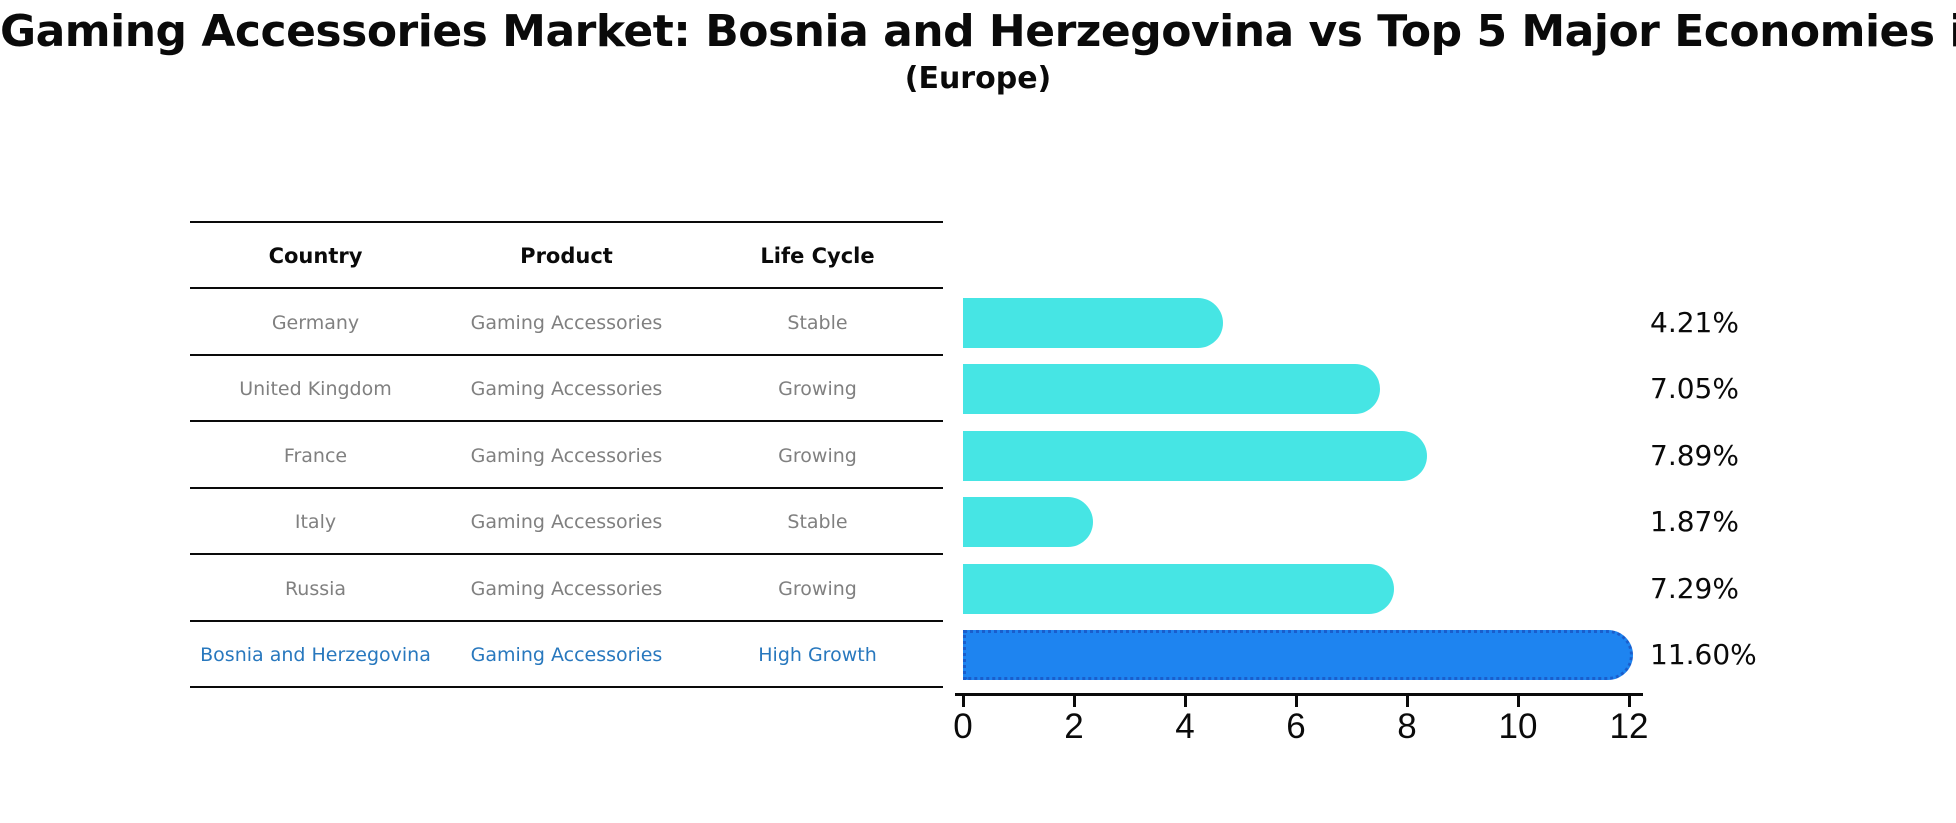 The image size is (1956, 823). What do you see at coordinates (566, 288) in the screenshot?
I see `table-header-rule` at bounding box center [566, 288].